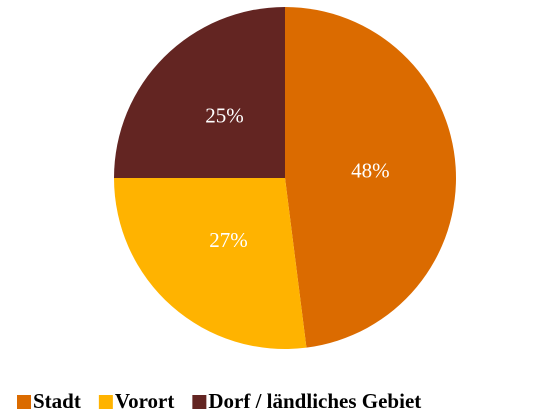 The height and width of the screenshot is (416, 554). Describe the element at coordinates (370, 170) in the screenshot. I see `value-label: 48%` at that location.